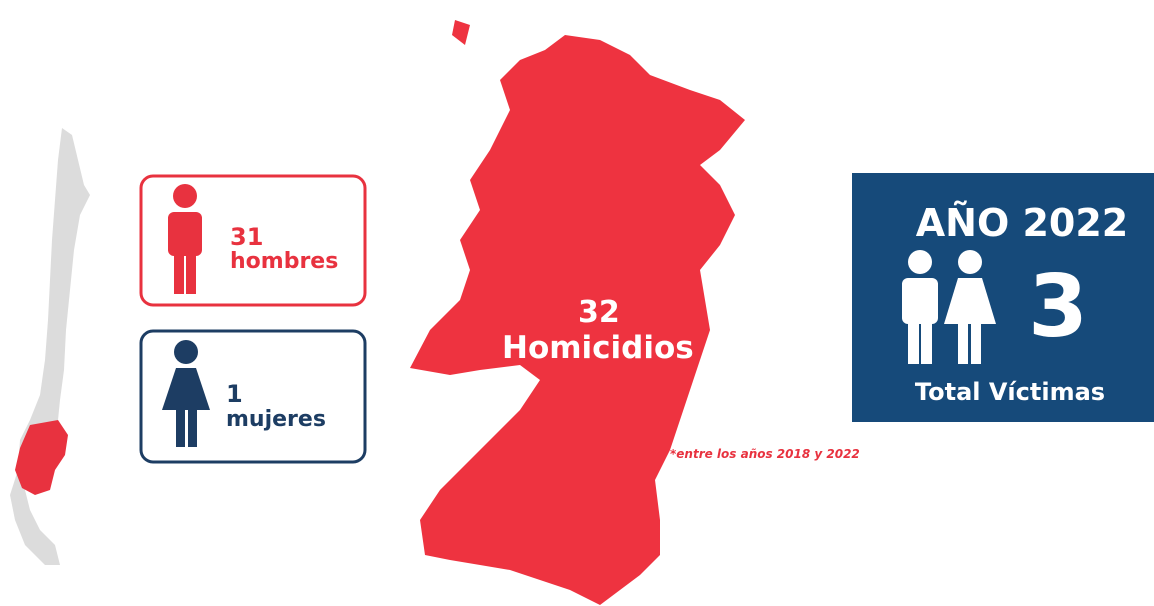 This screenshot has width=1154, height=606. Describe the element at coordinates (1058, 307) in the screenshot. I see `year-count: 3` at that location.